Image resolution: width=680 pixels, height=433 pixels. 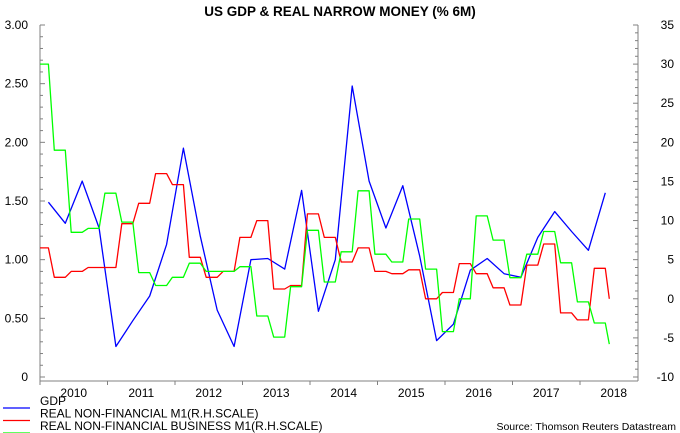 I want to click on x-tick-label: 2015, so click(x=411, y=393).